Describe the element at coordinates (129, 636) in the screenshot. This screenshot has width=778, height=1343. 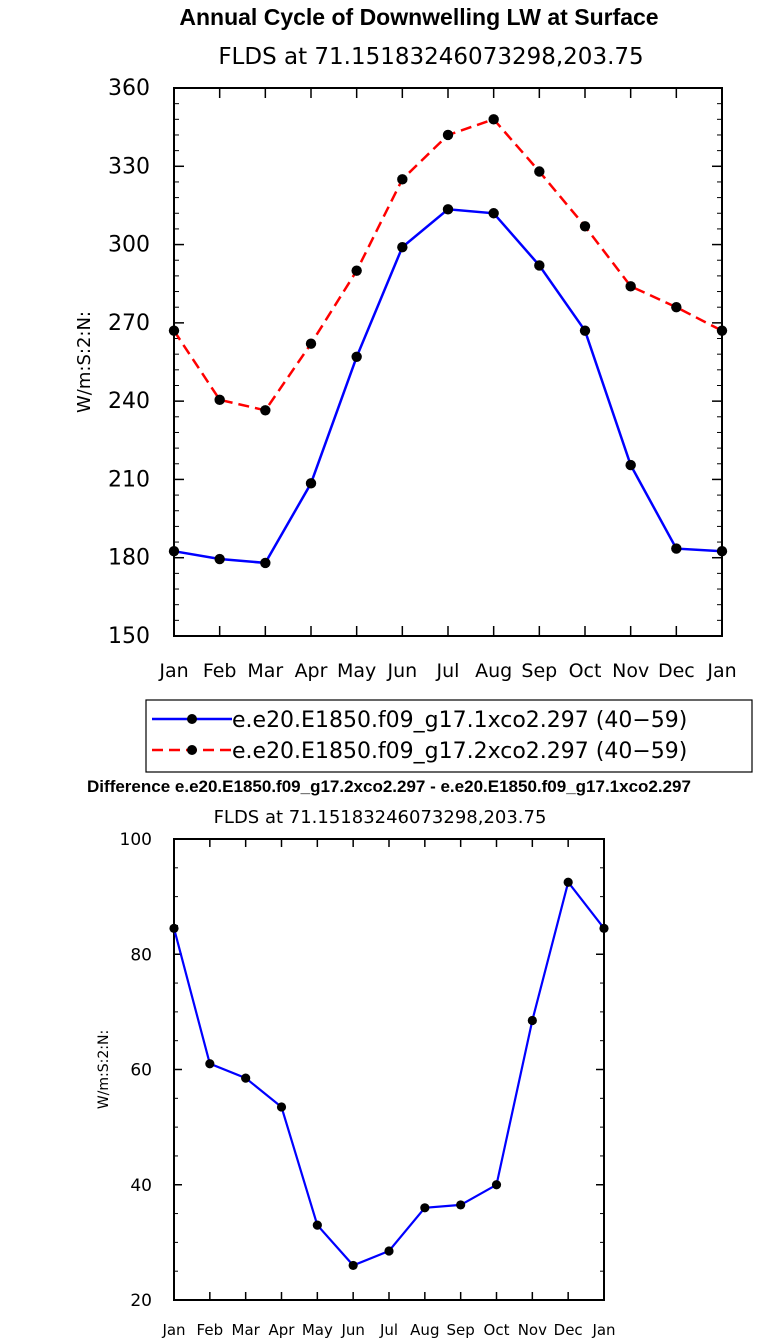
I see `chart-1-ytick-label: 150` at that location.